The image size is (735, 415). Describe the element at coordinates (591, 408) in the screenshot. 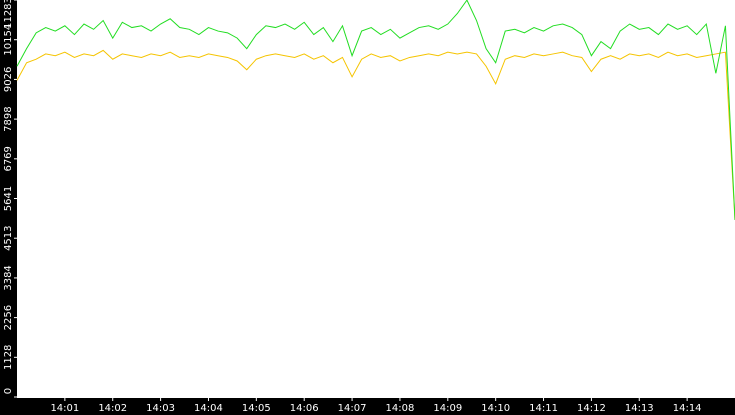

I see `x-tick-label: 14:12` at that location.